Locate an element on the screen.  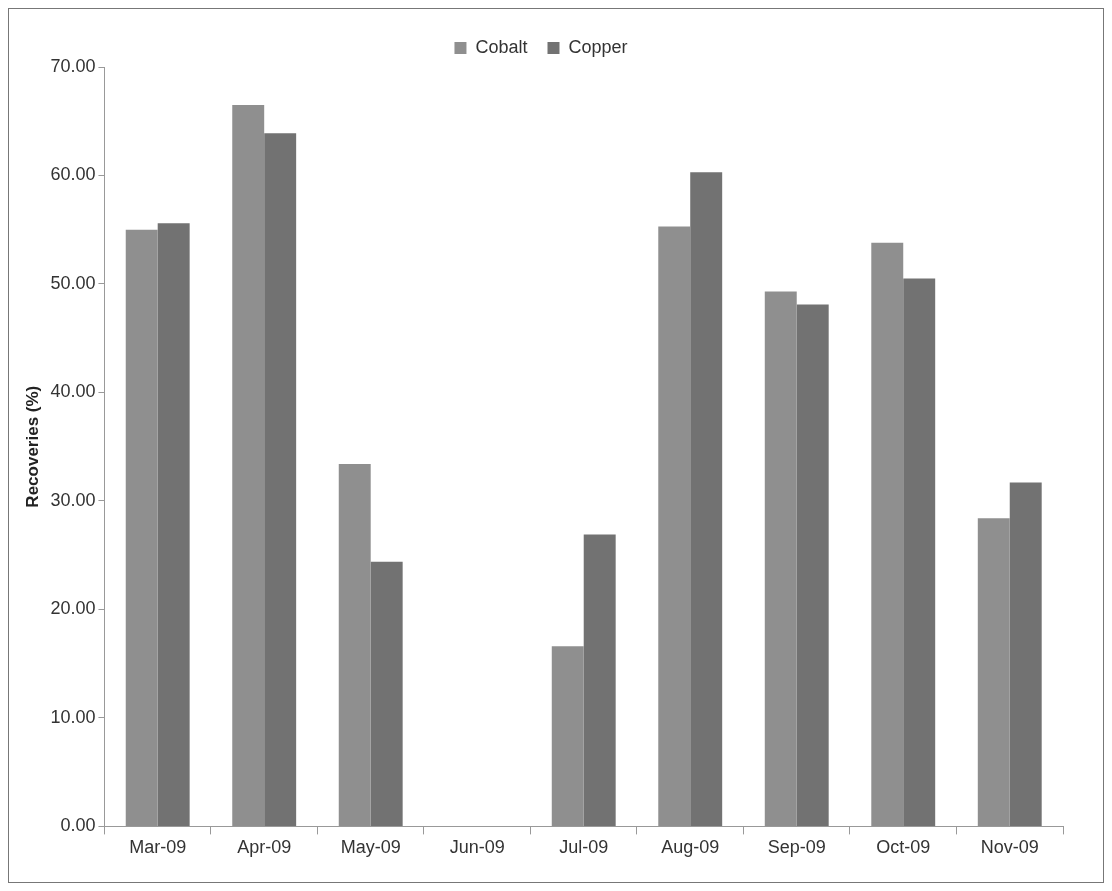
y-tick-label: 30.00 is located at coordinates (73, 499).